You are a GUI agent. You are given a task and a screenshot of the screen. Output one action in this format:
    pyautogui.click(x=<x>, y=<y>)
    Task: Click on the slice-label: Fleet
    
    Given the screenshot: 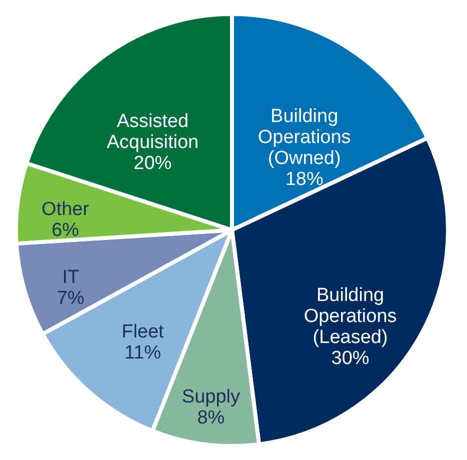 What is the action you would take?
    pyautogui.click(x=143, y=331)
    